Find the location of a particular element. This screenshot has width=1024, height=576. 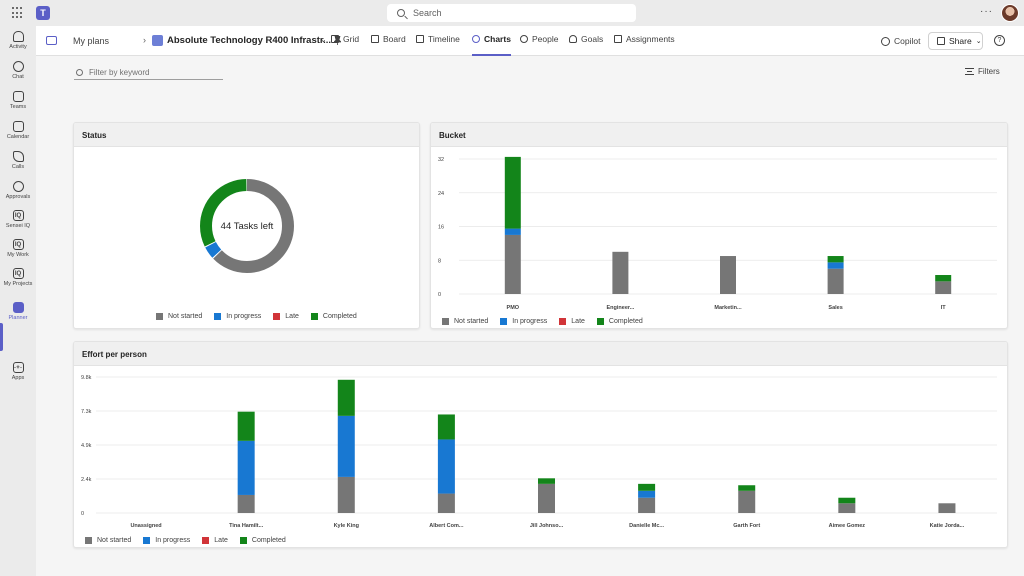

avatar is located at coordinates (1010, 13).